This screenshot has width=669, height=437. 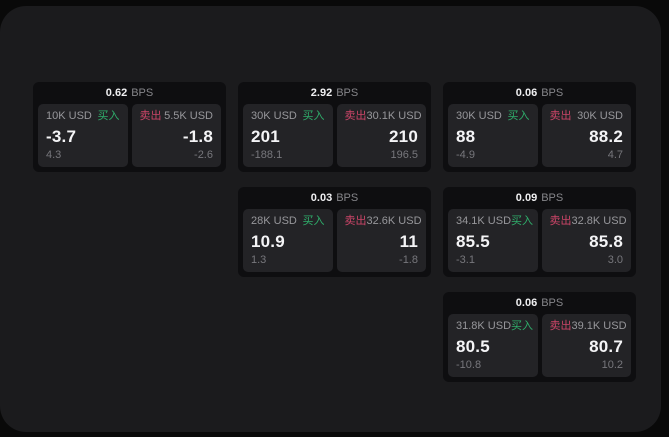 What do you see at coordinates (408, 260) in the screenshot?
I see `sell-change: -1.8` at bounding box center [408, 260].